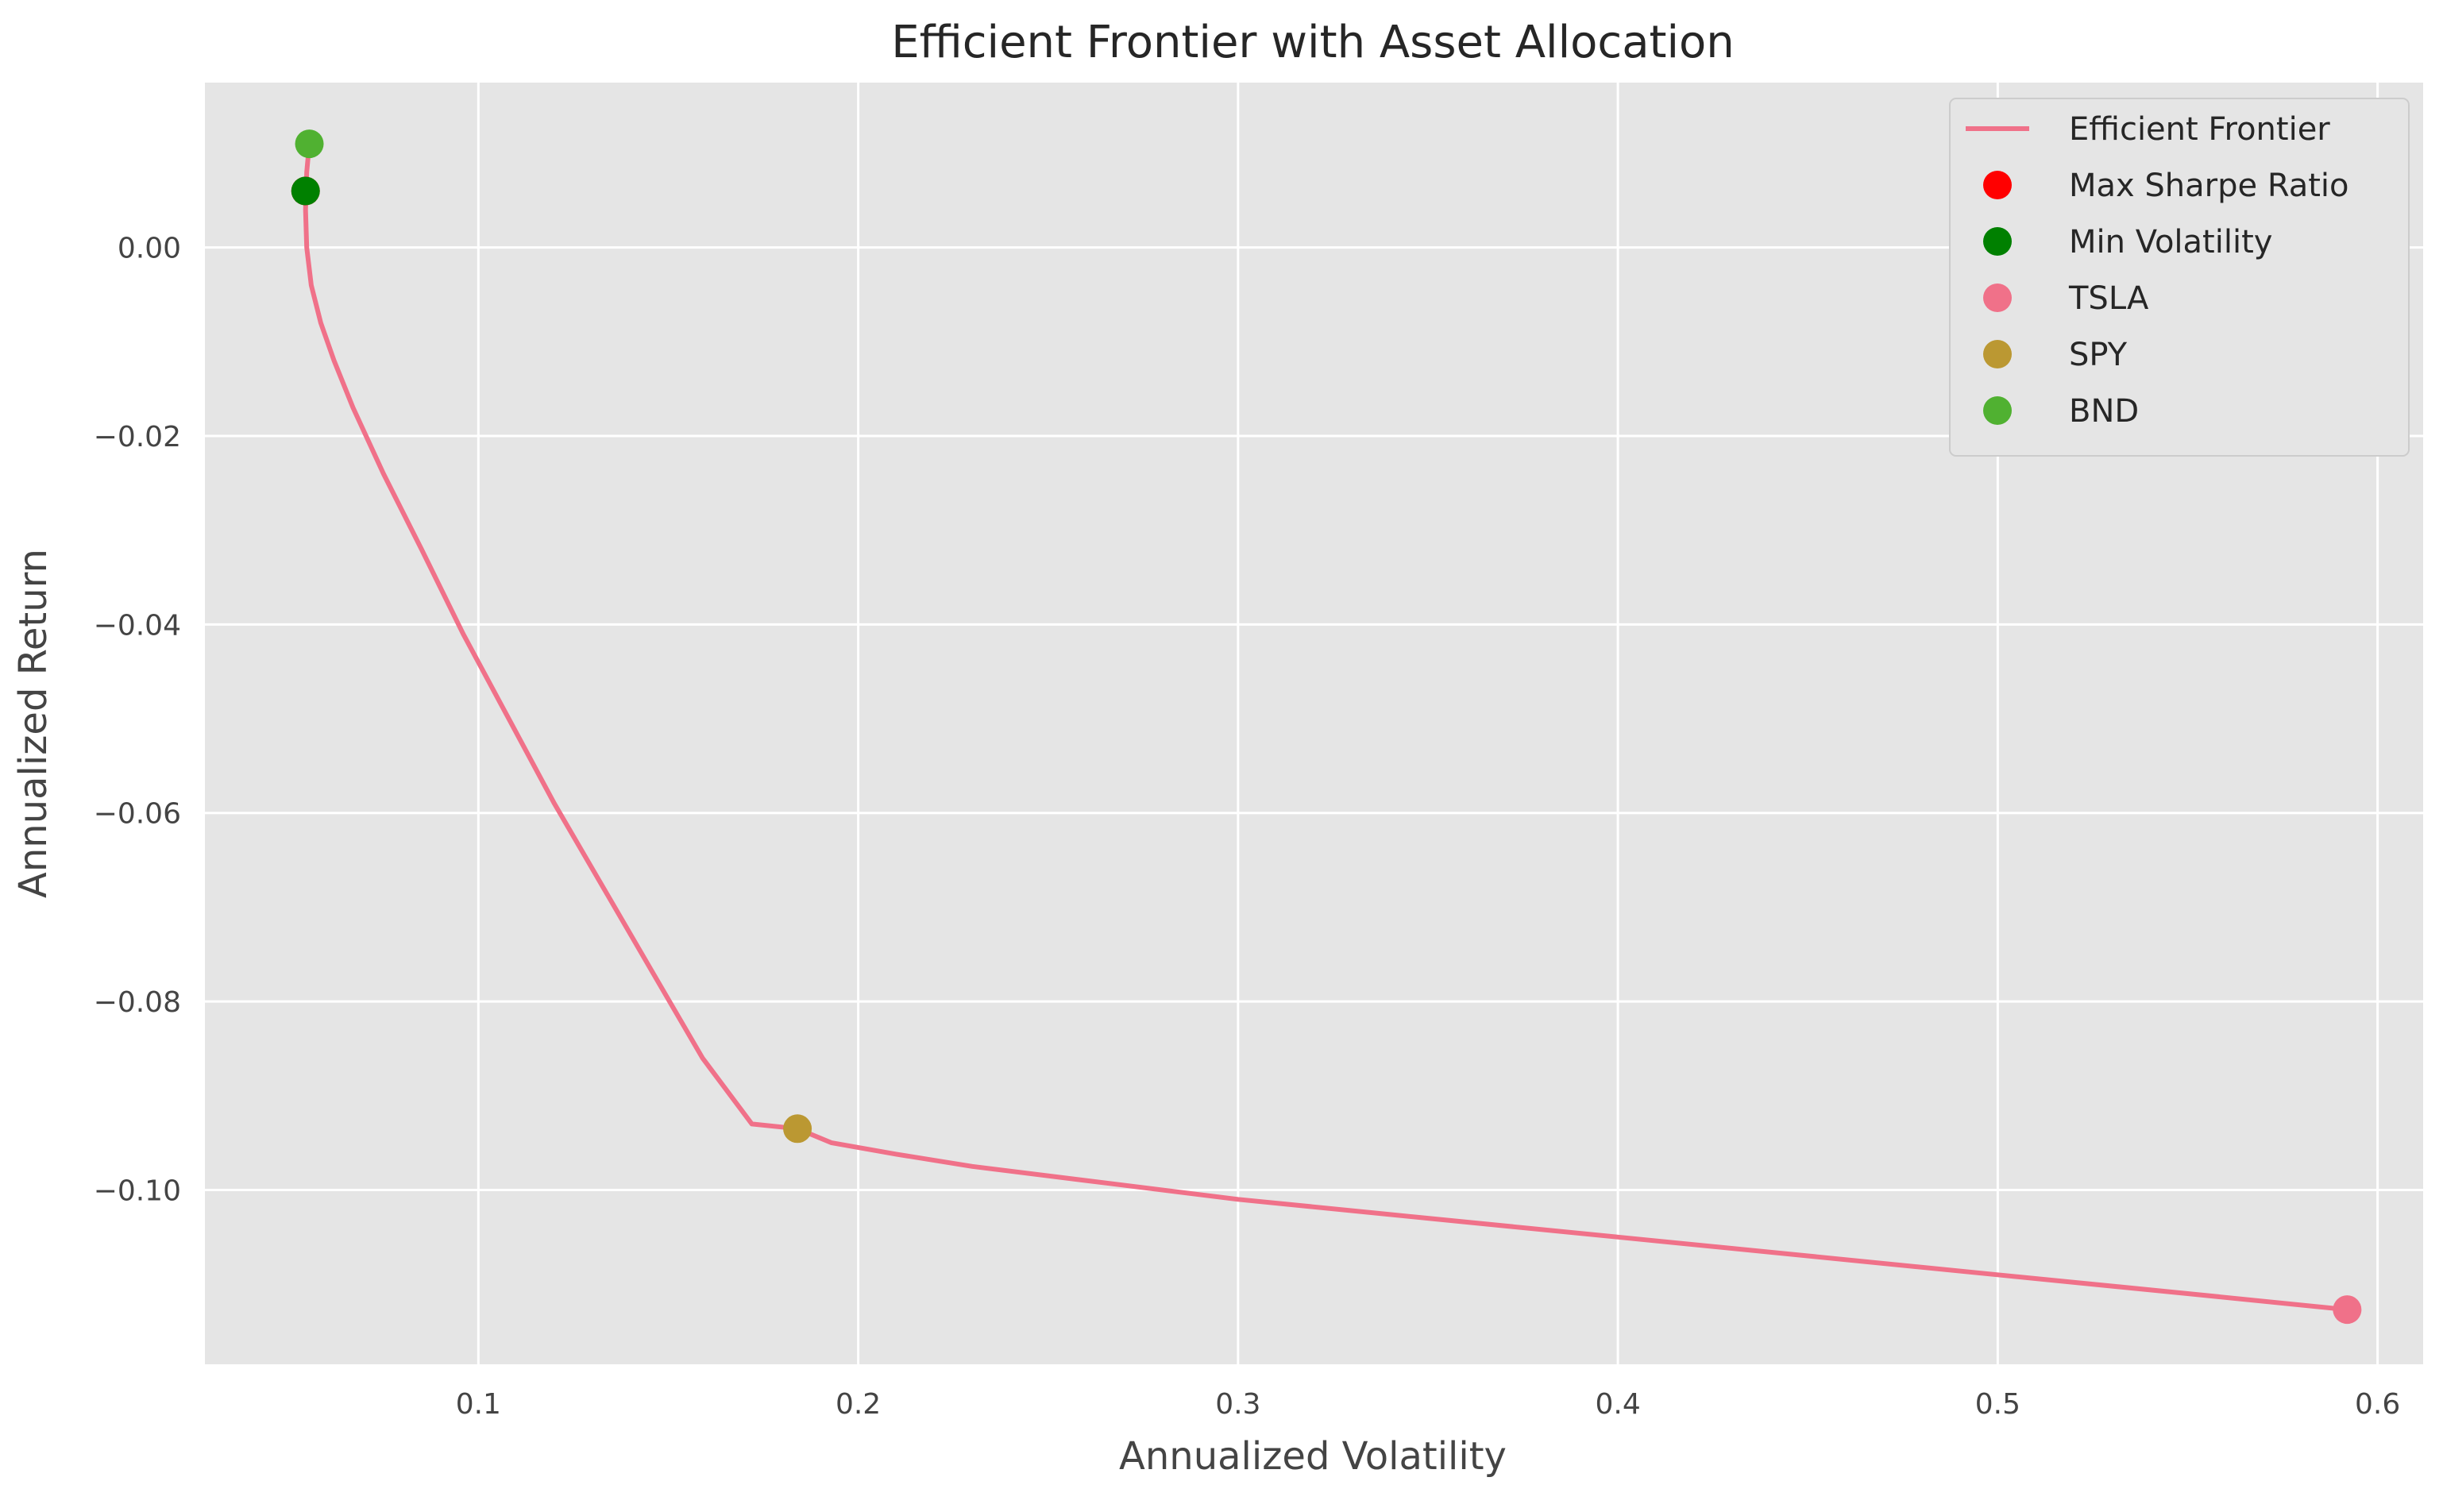 The height and width of the screenshot is (1512, 2443). I want to click on legend-label-spy: SPY, so click(2098, 355).